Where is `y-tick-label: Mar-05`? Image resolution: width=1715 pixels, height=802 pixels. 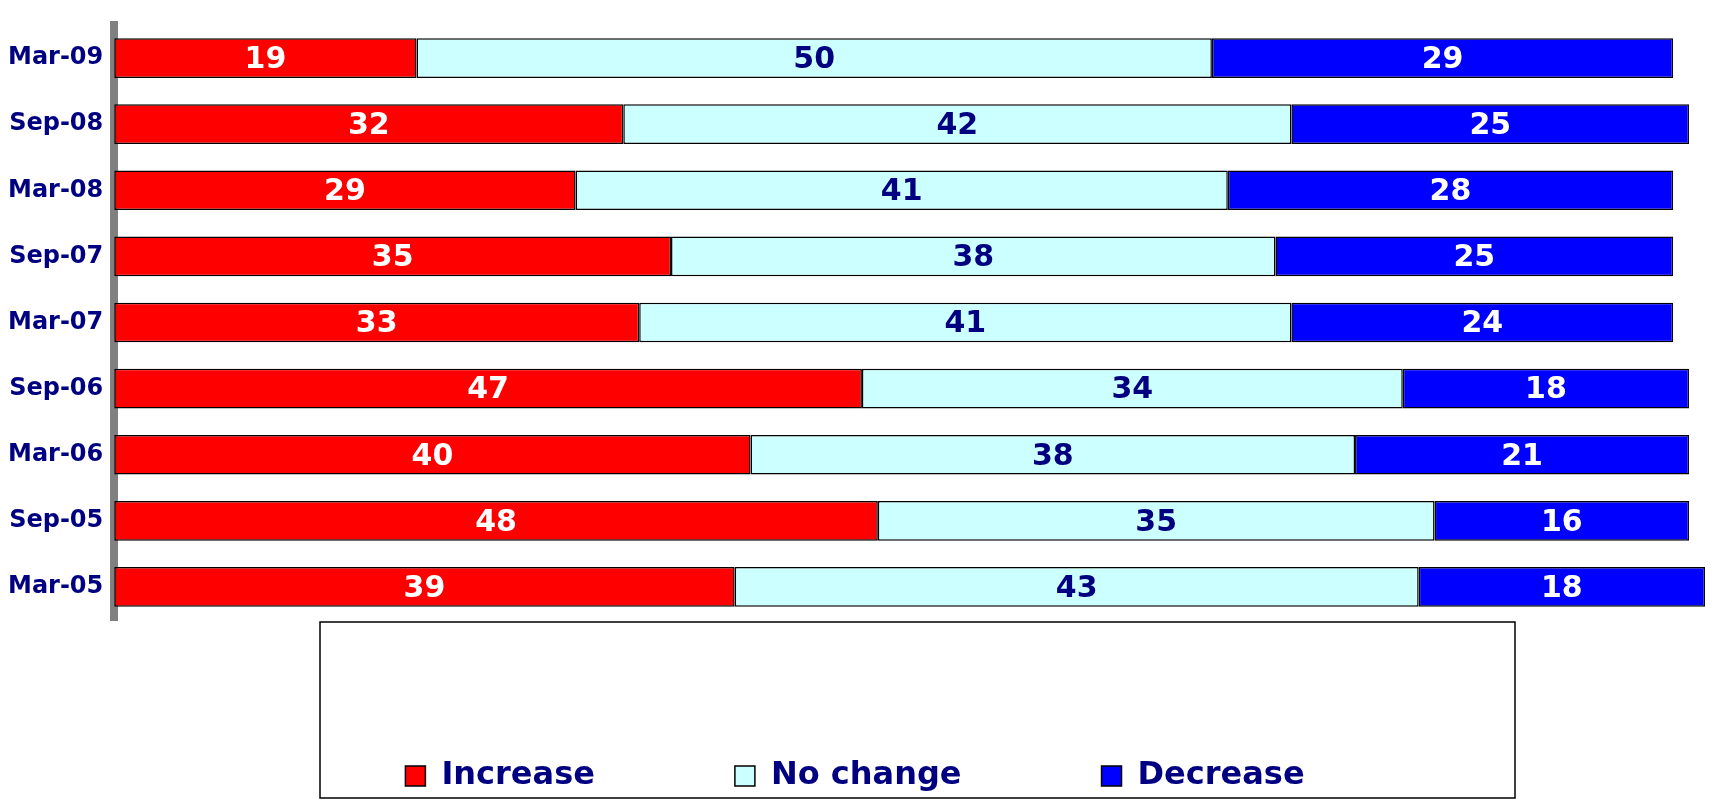 y-tick-label: Mar-05 is located at coordinates (55, 585).